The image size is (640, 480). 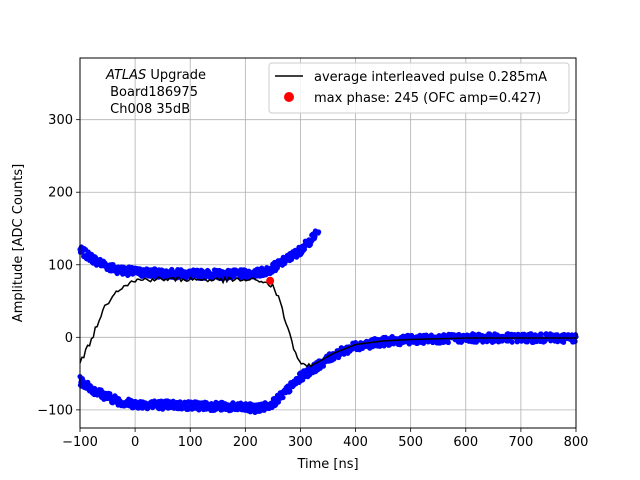 What do you see at coordinates (55, 410) in the screenshot?
I see `y-tick-label: −100` at bounding box center [55, 410].